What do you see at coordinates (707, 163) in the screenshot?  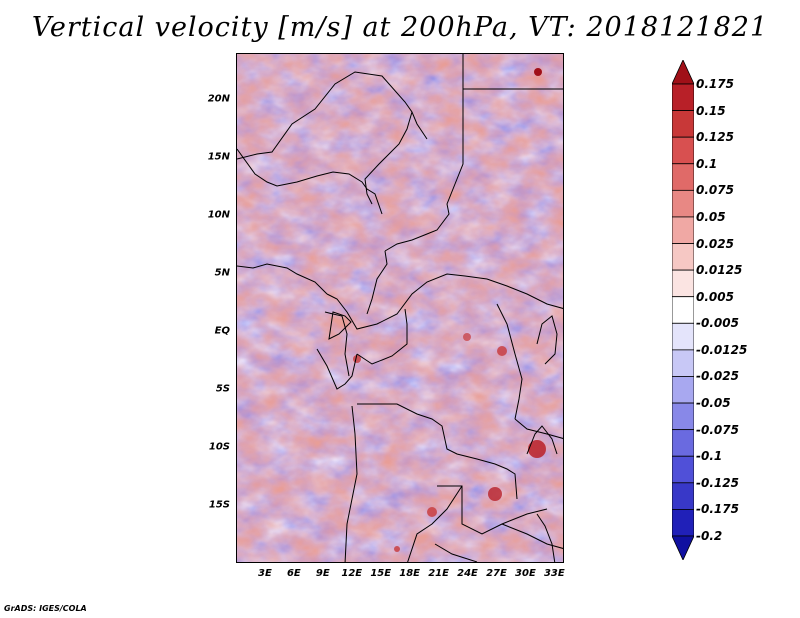 I see `colorbar-label: 0.1` at bounding box center [707, 163].